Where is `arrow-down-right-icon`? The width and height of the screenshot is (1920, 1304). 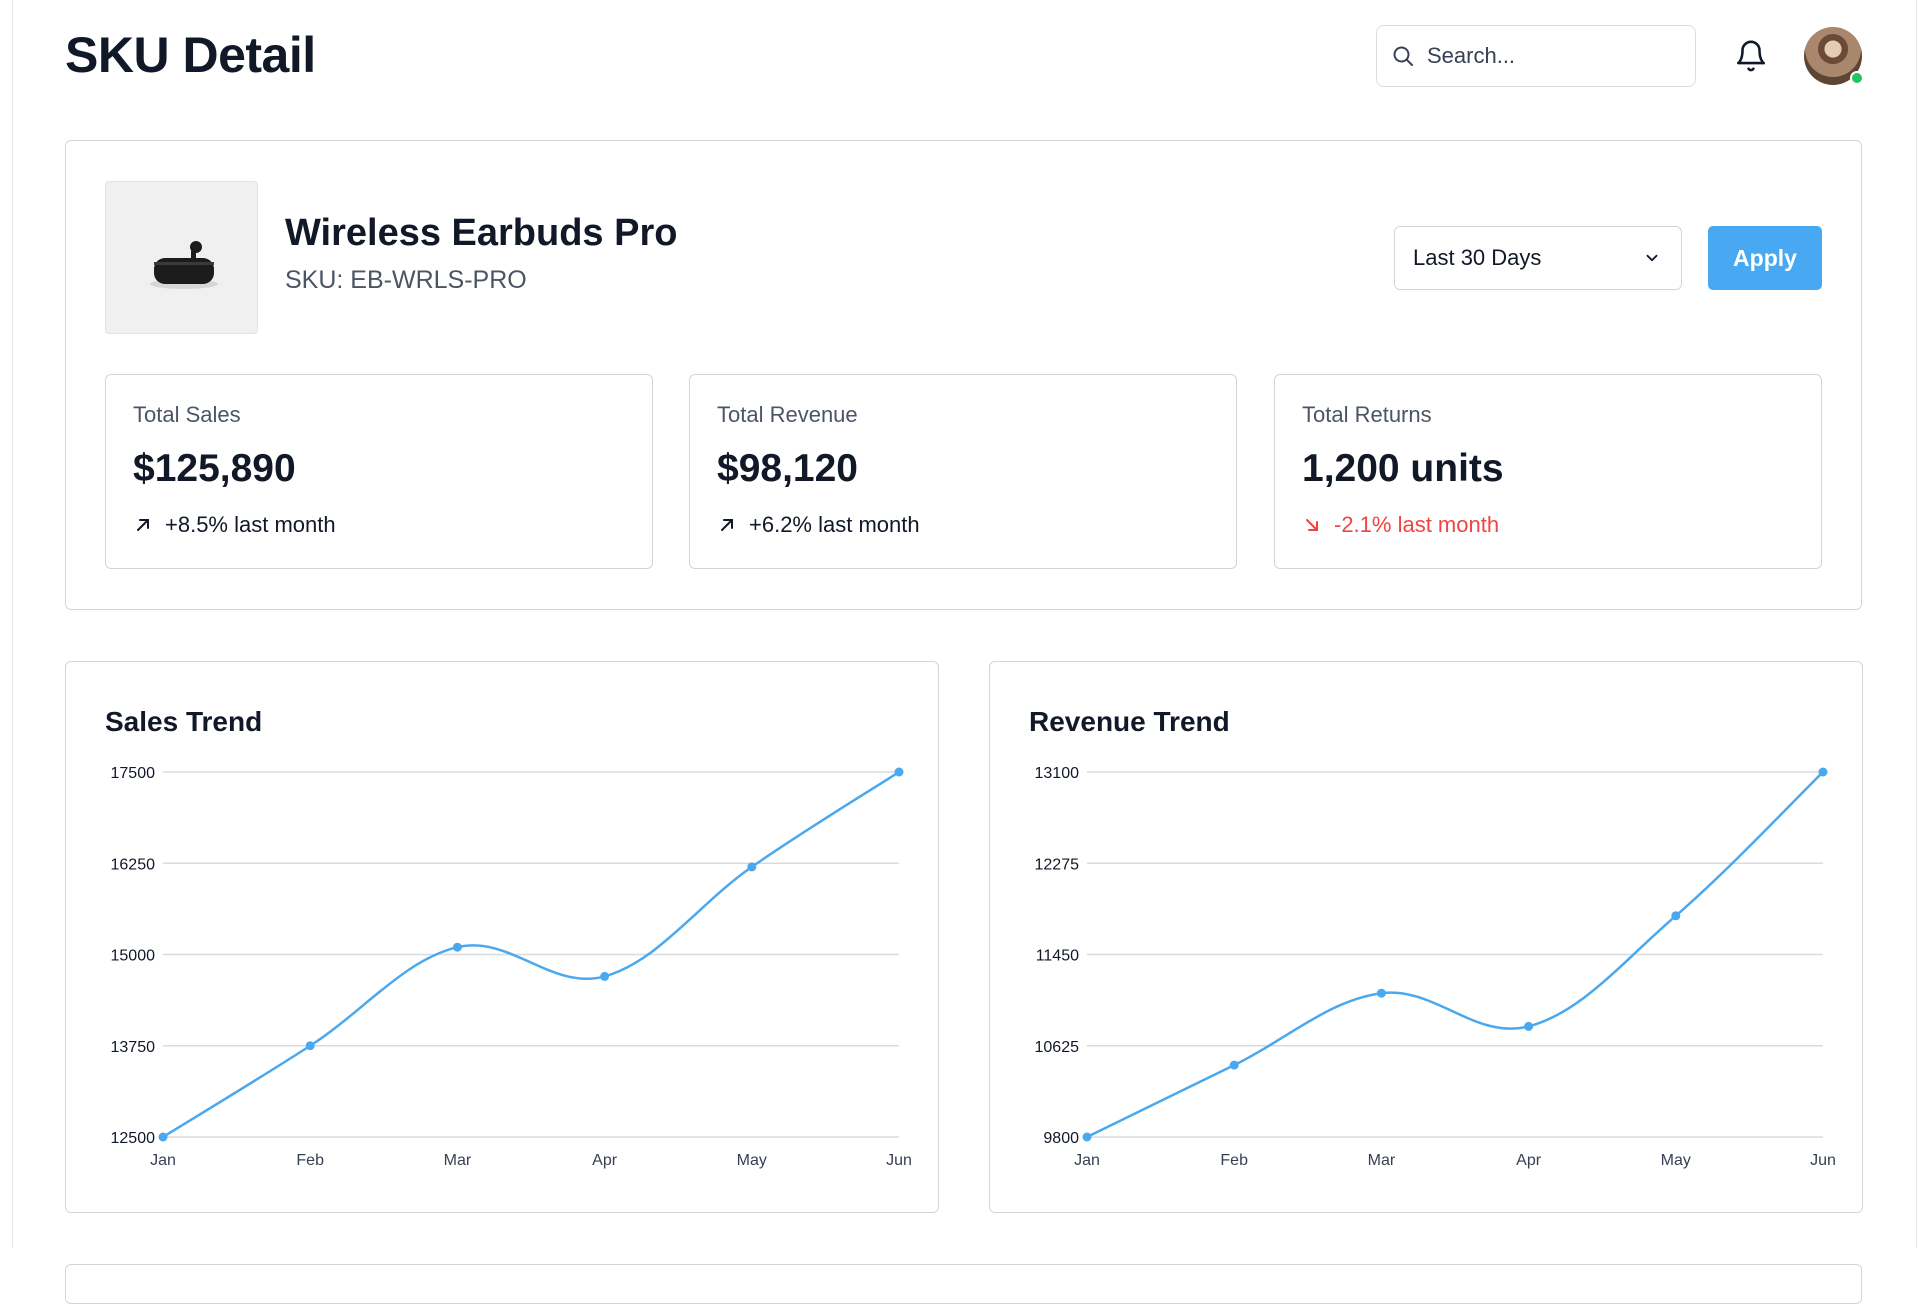
arrow-down-right-icon is located at coordinates (1312, 525).